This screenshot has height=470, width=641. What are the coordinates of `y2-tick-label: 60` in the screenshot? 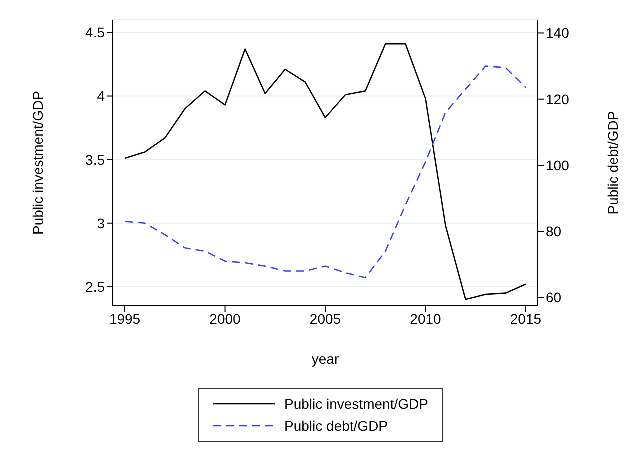 It's located at (554, 298).